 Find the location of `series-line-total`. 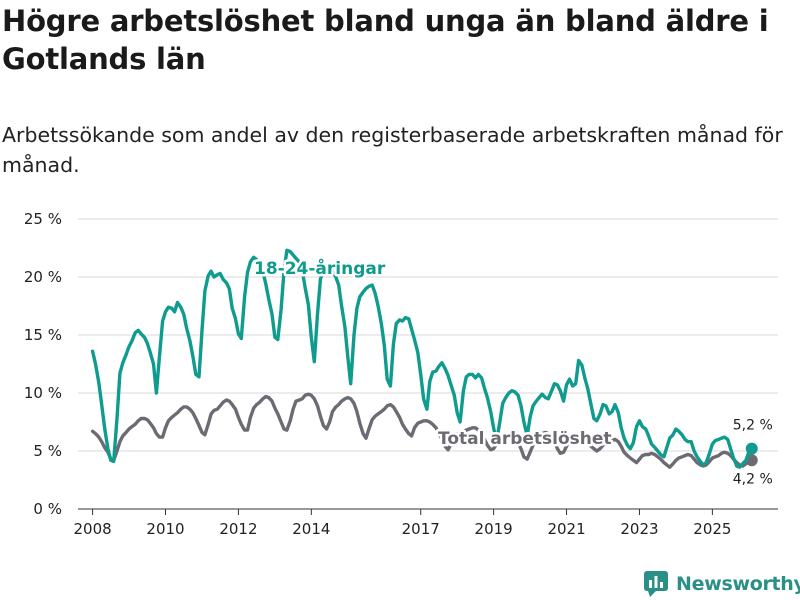

series-line-total is located at coordinates (422, 430).